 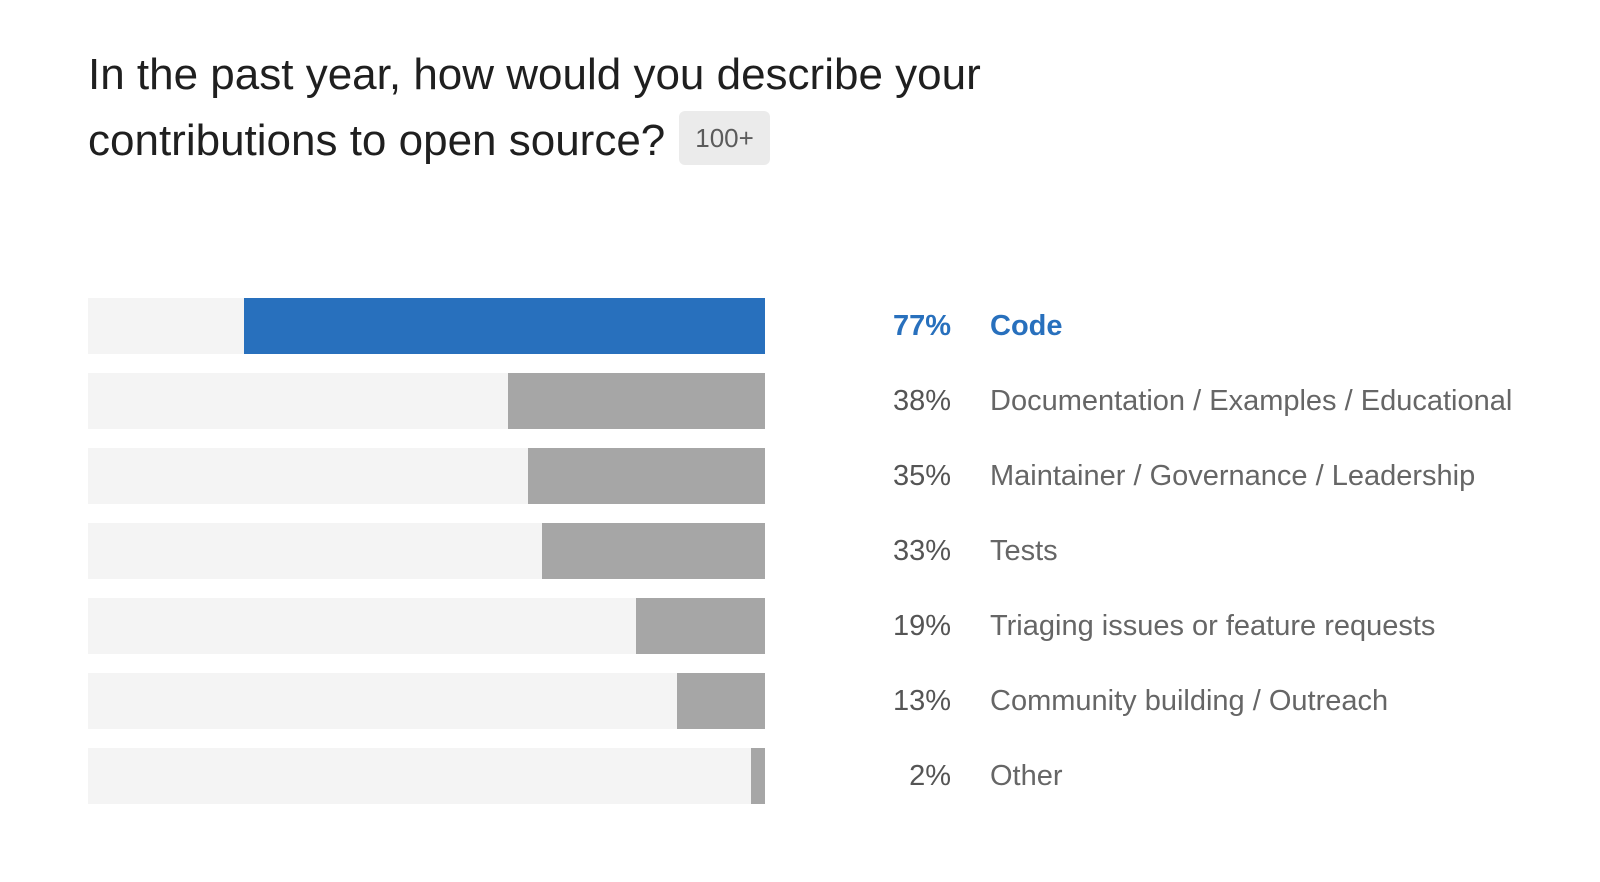 What do you see at coordinates (818, 476) in the screenshot?
I see `bar-row: 35% Maintainer / Governance / Leadership` at bounding box center [818, 476].